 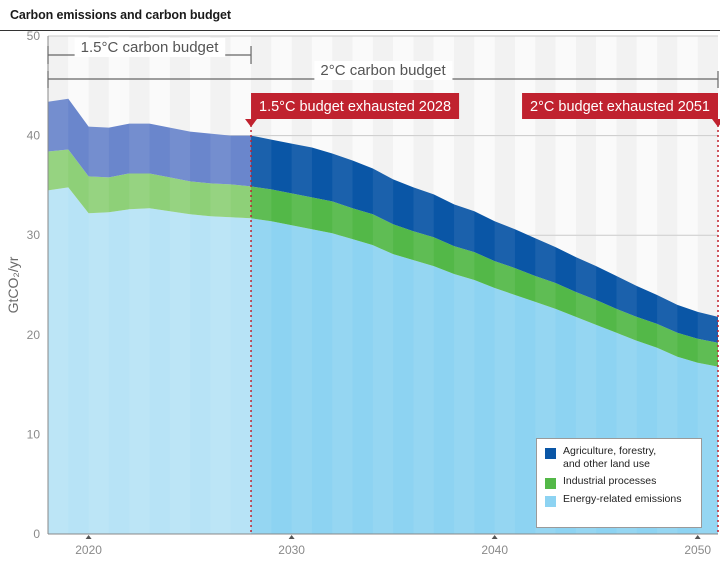 I want to click on exhausted-2-flag-label: 2°C budget exhausted 2051, so click(x=620, y=107).